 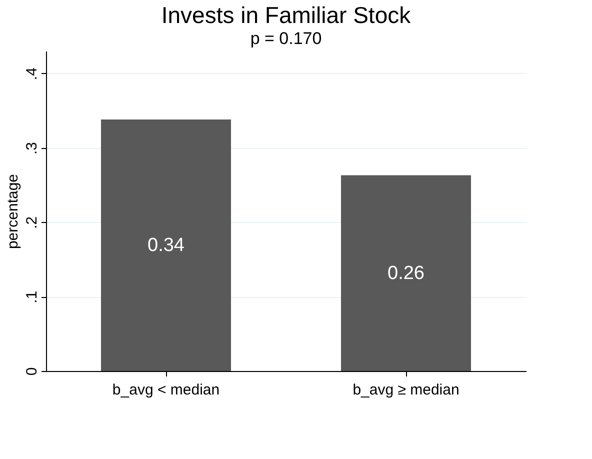 I want to click on y-tick-label: .3, so click(x=32, y=148).